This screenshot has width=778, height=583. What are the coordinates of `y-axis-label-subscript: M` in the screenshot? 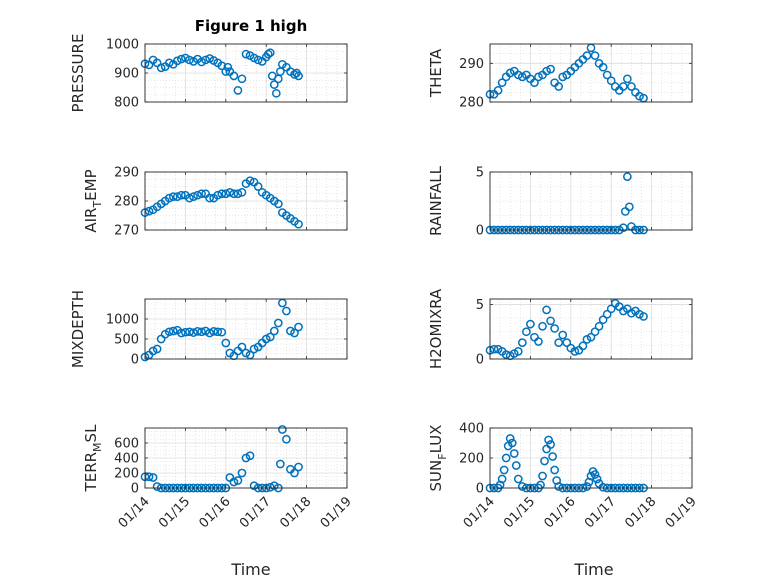 It's located at (97, 447).